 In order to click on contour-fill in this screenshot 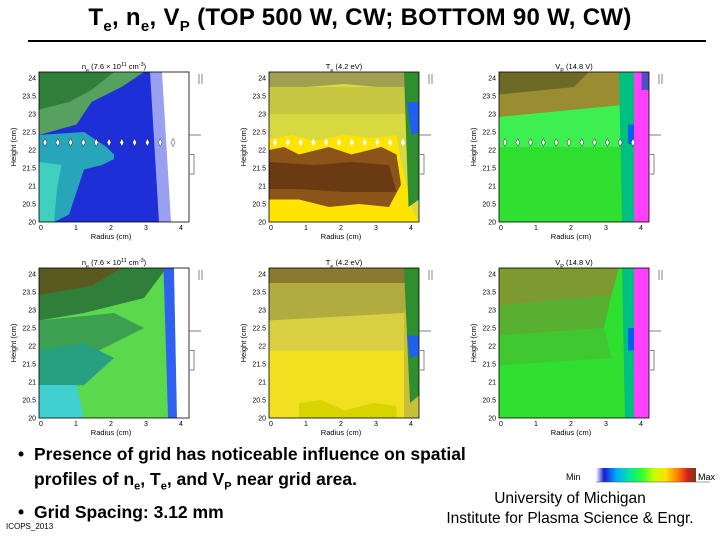, I will do `click(114, 147)`.